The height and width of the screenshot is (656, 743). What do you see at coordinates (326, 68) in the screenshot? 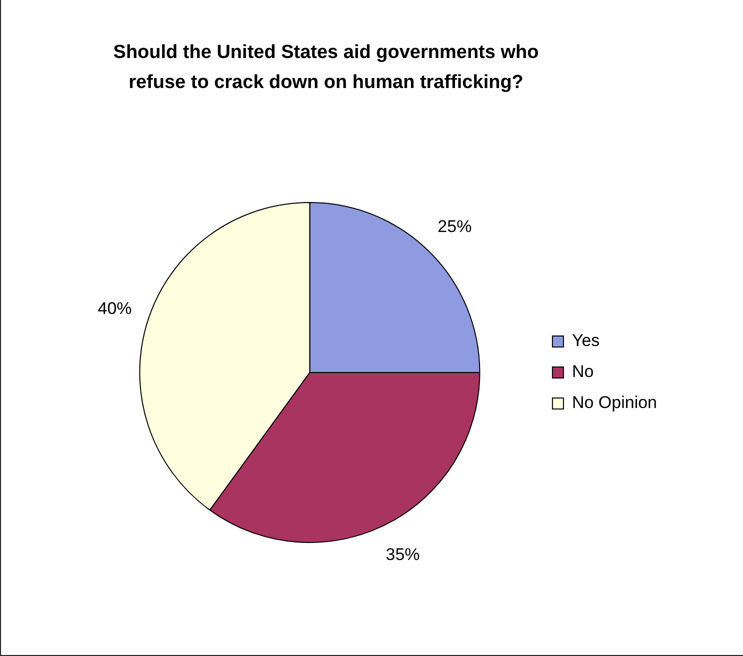
I see `chart-title: Should the United States aid governments who refuse to crack down on human trafficking?` at bounding box center [326, 68].